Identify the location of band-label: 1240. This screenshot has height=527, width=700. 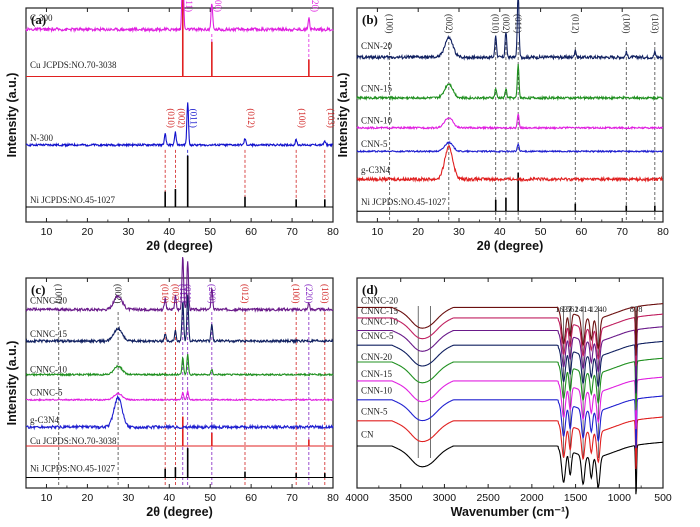
(598, 309).